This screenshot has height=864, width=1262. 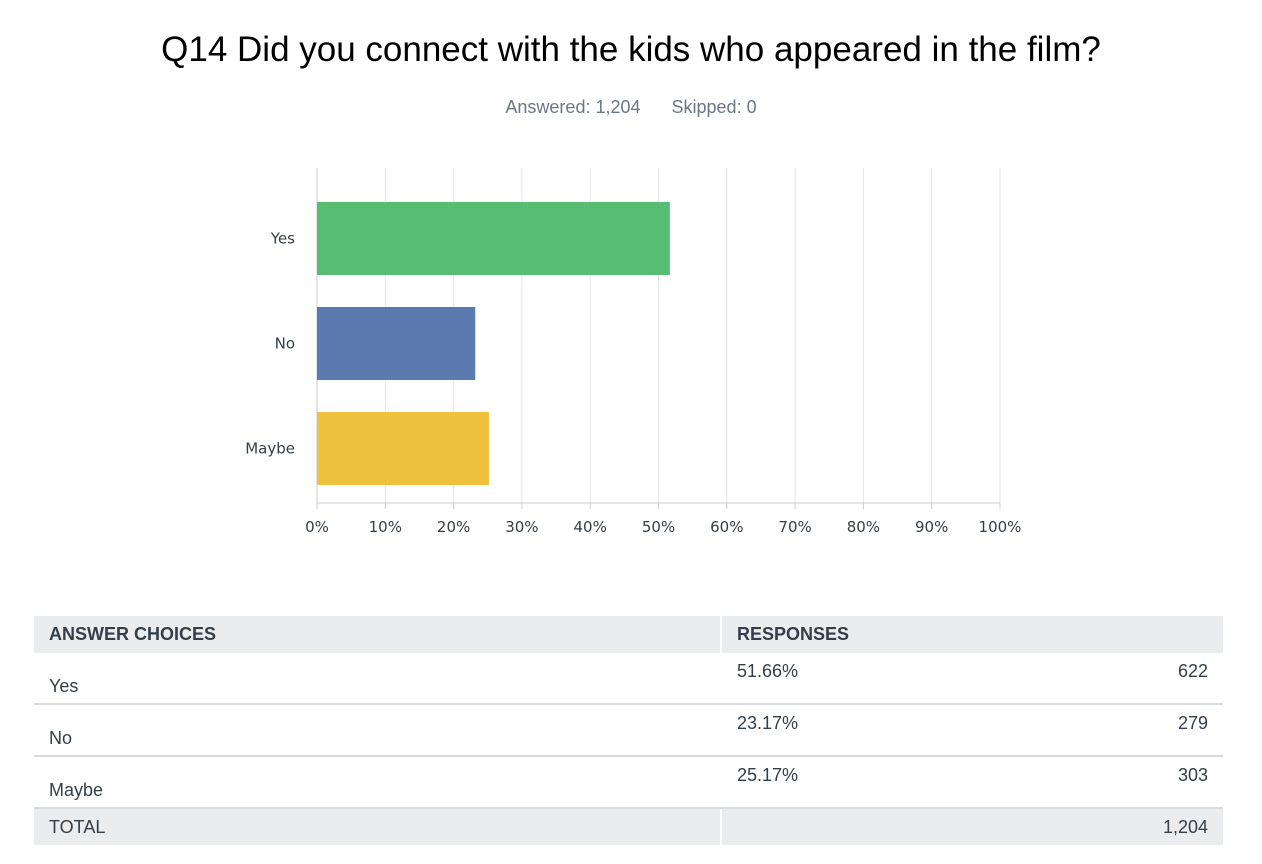 I want to click on table-row: Yes 51.66% 622, so click(x=628, y=679).